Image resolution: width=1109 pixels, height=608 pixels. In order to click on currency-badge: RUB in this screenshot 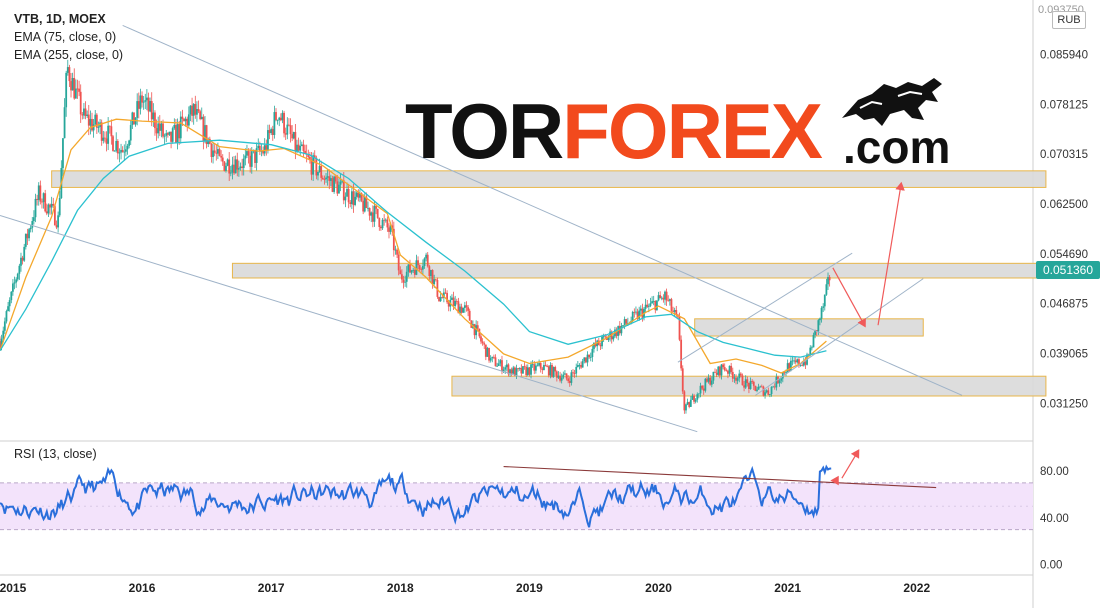, I will do `click(1069, 20)`.